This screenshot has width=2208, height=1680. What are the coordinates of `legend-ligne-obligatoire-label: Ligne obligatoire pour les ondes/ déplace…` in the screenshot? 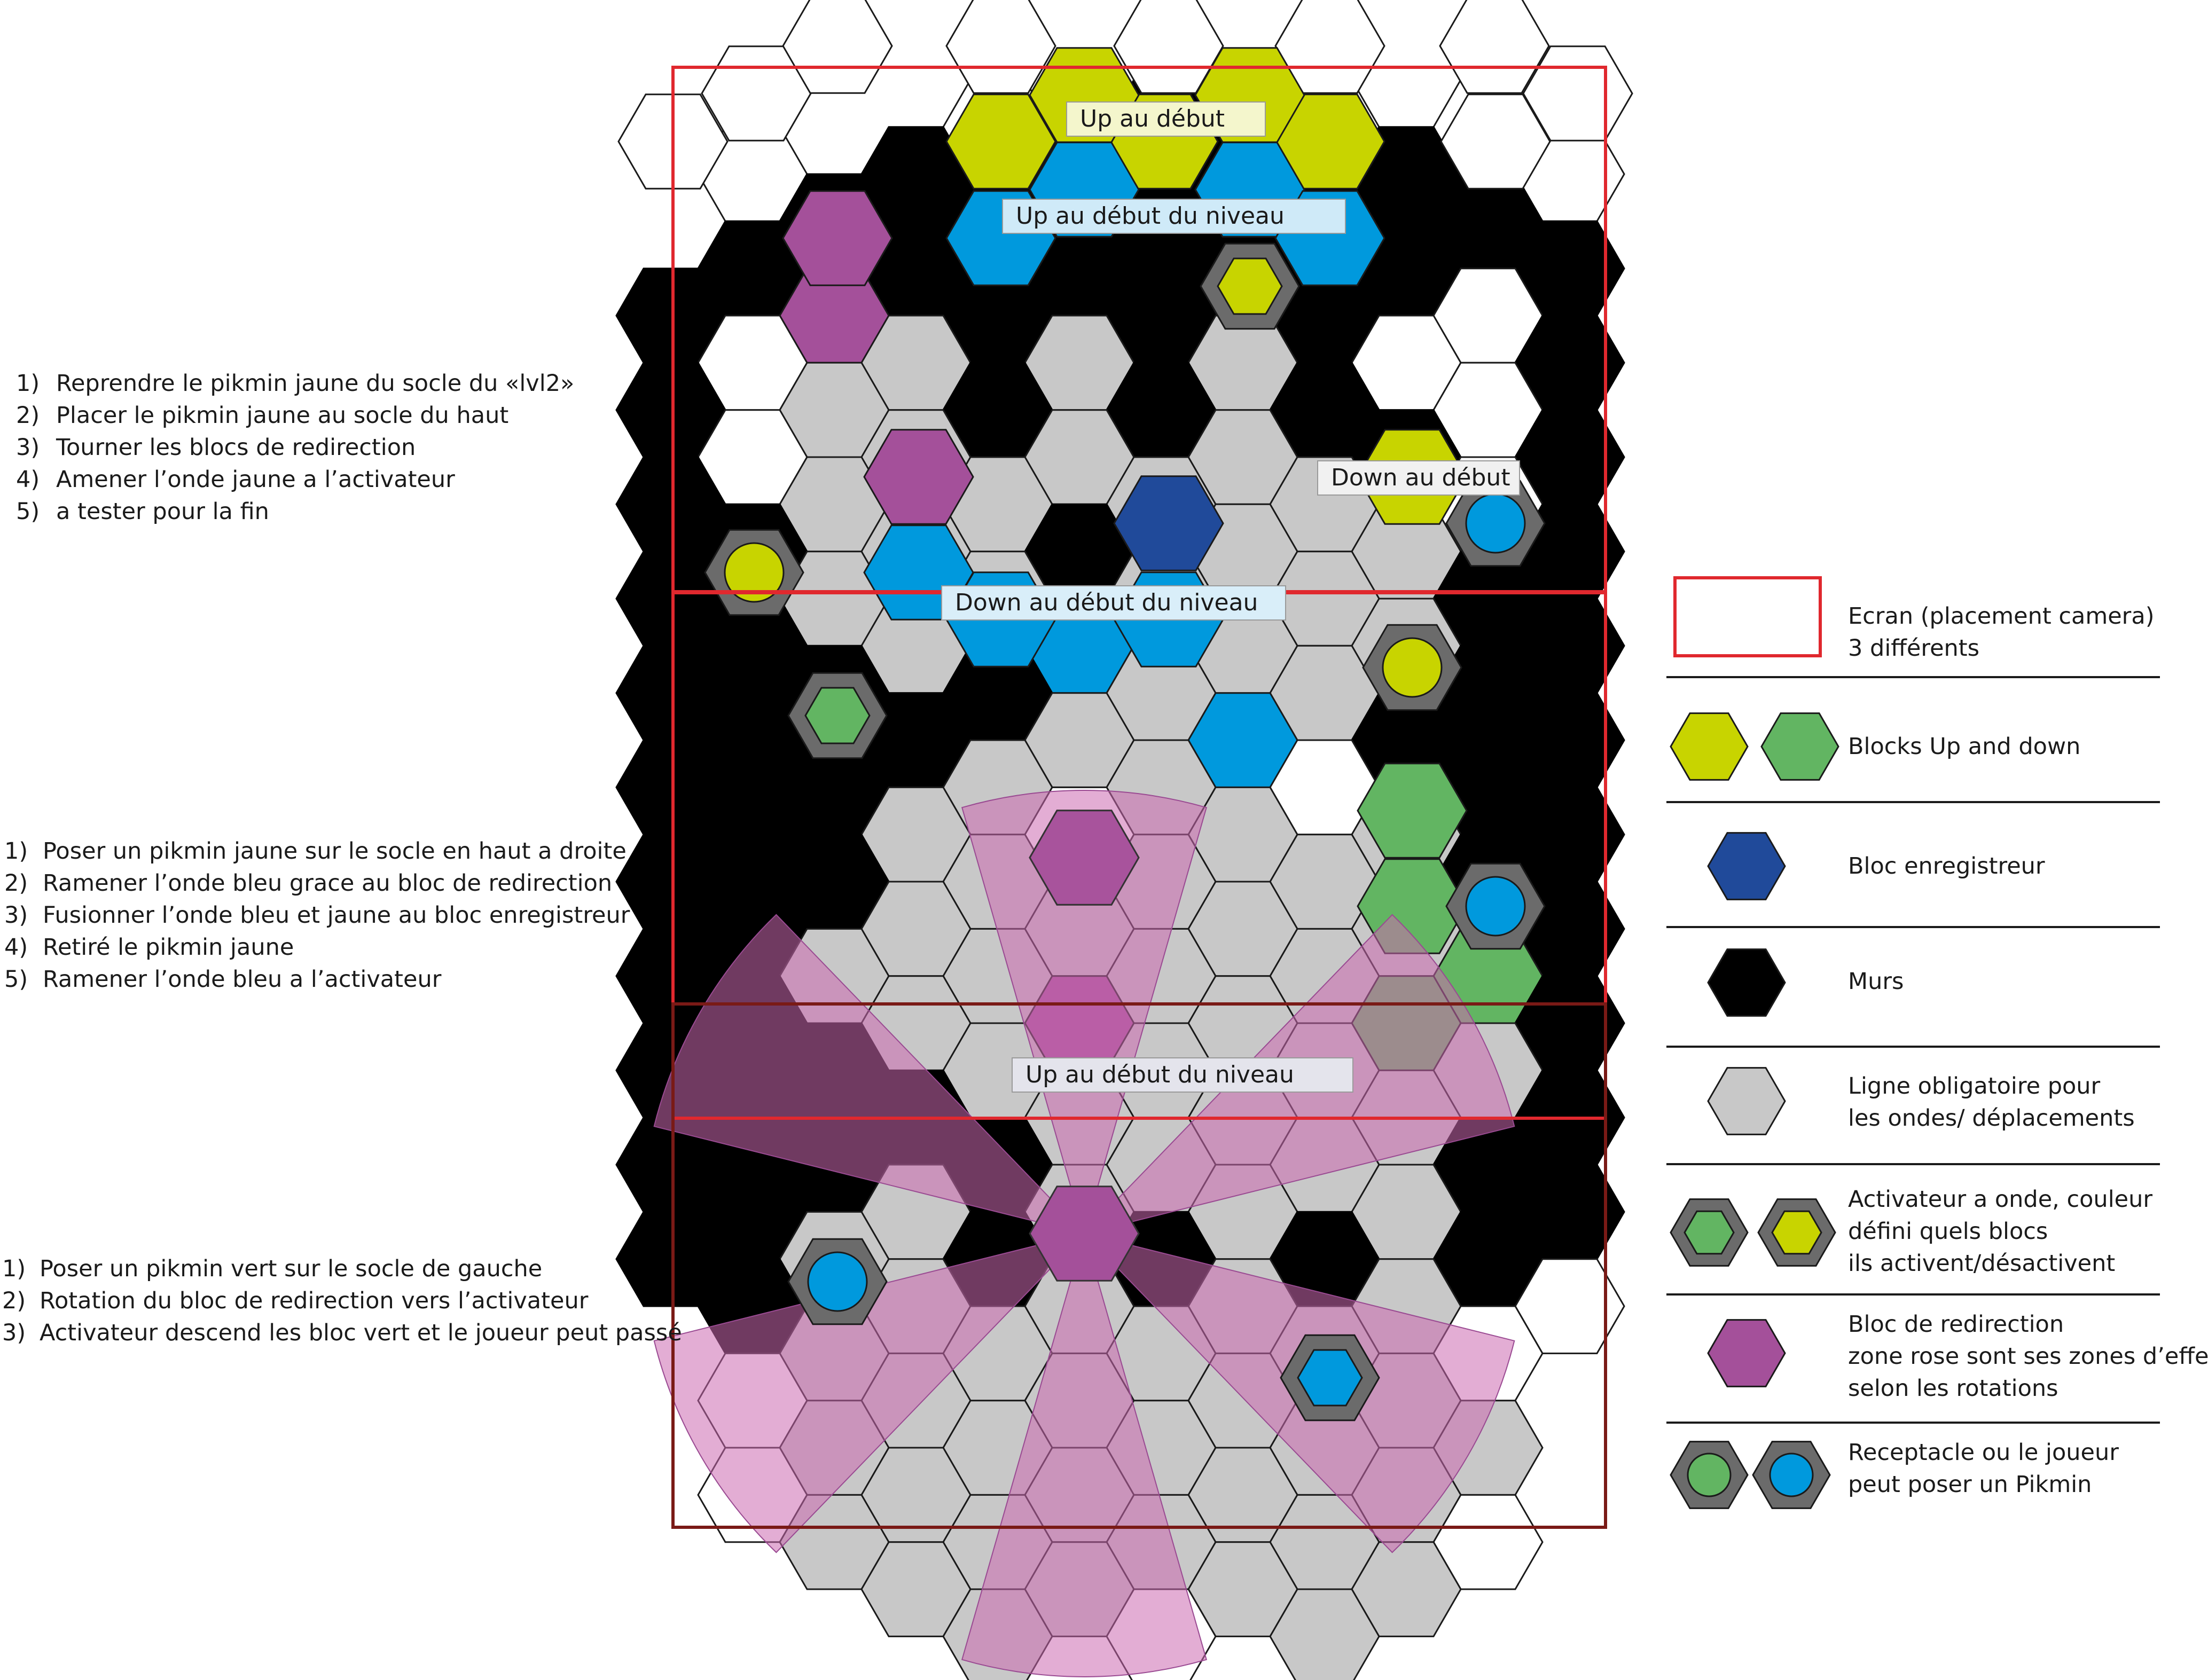 It's located at (1991, 1102).